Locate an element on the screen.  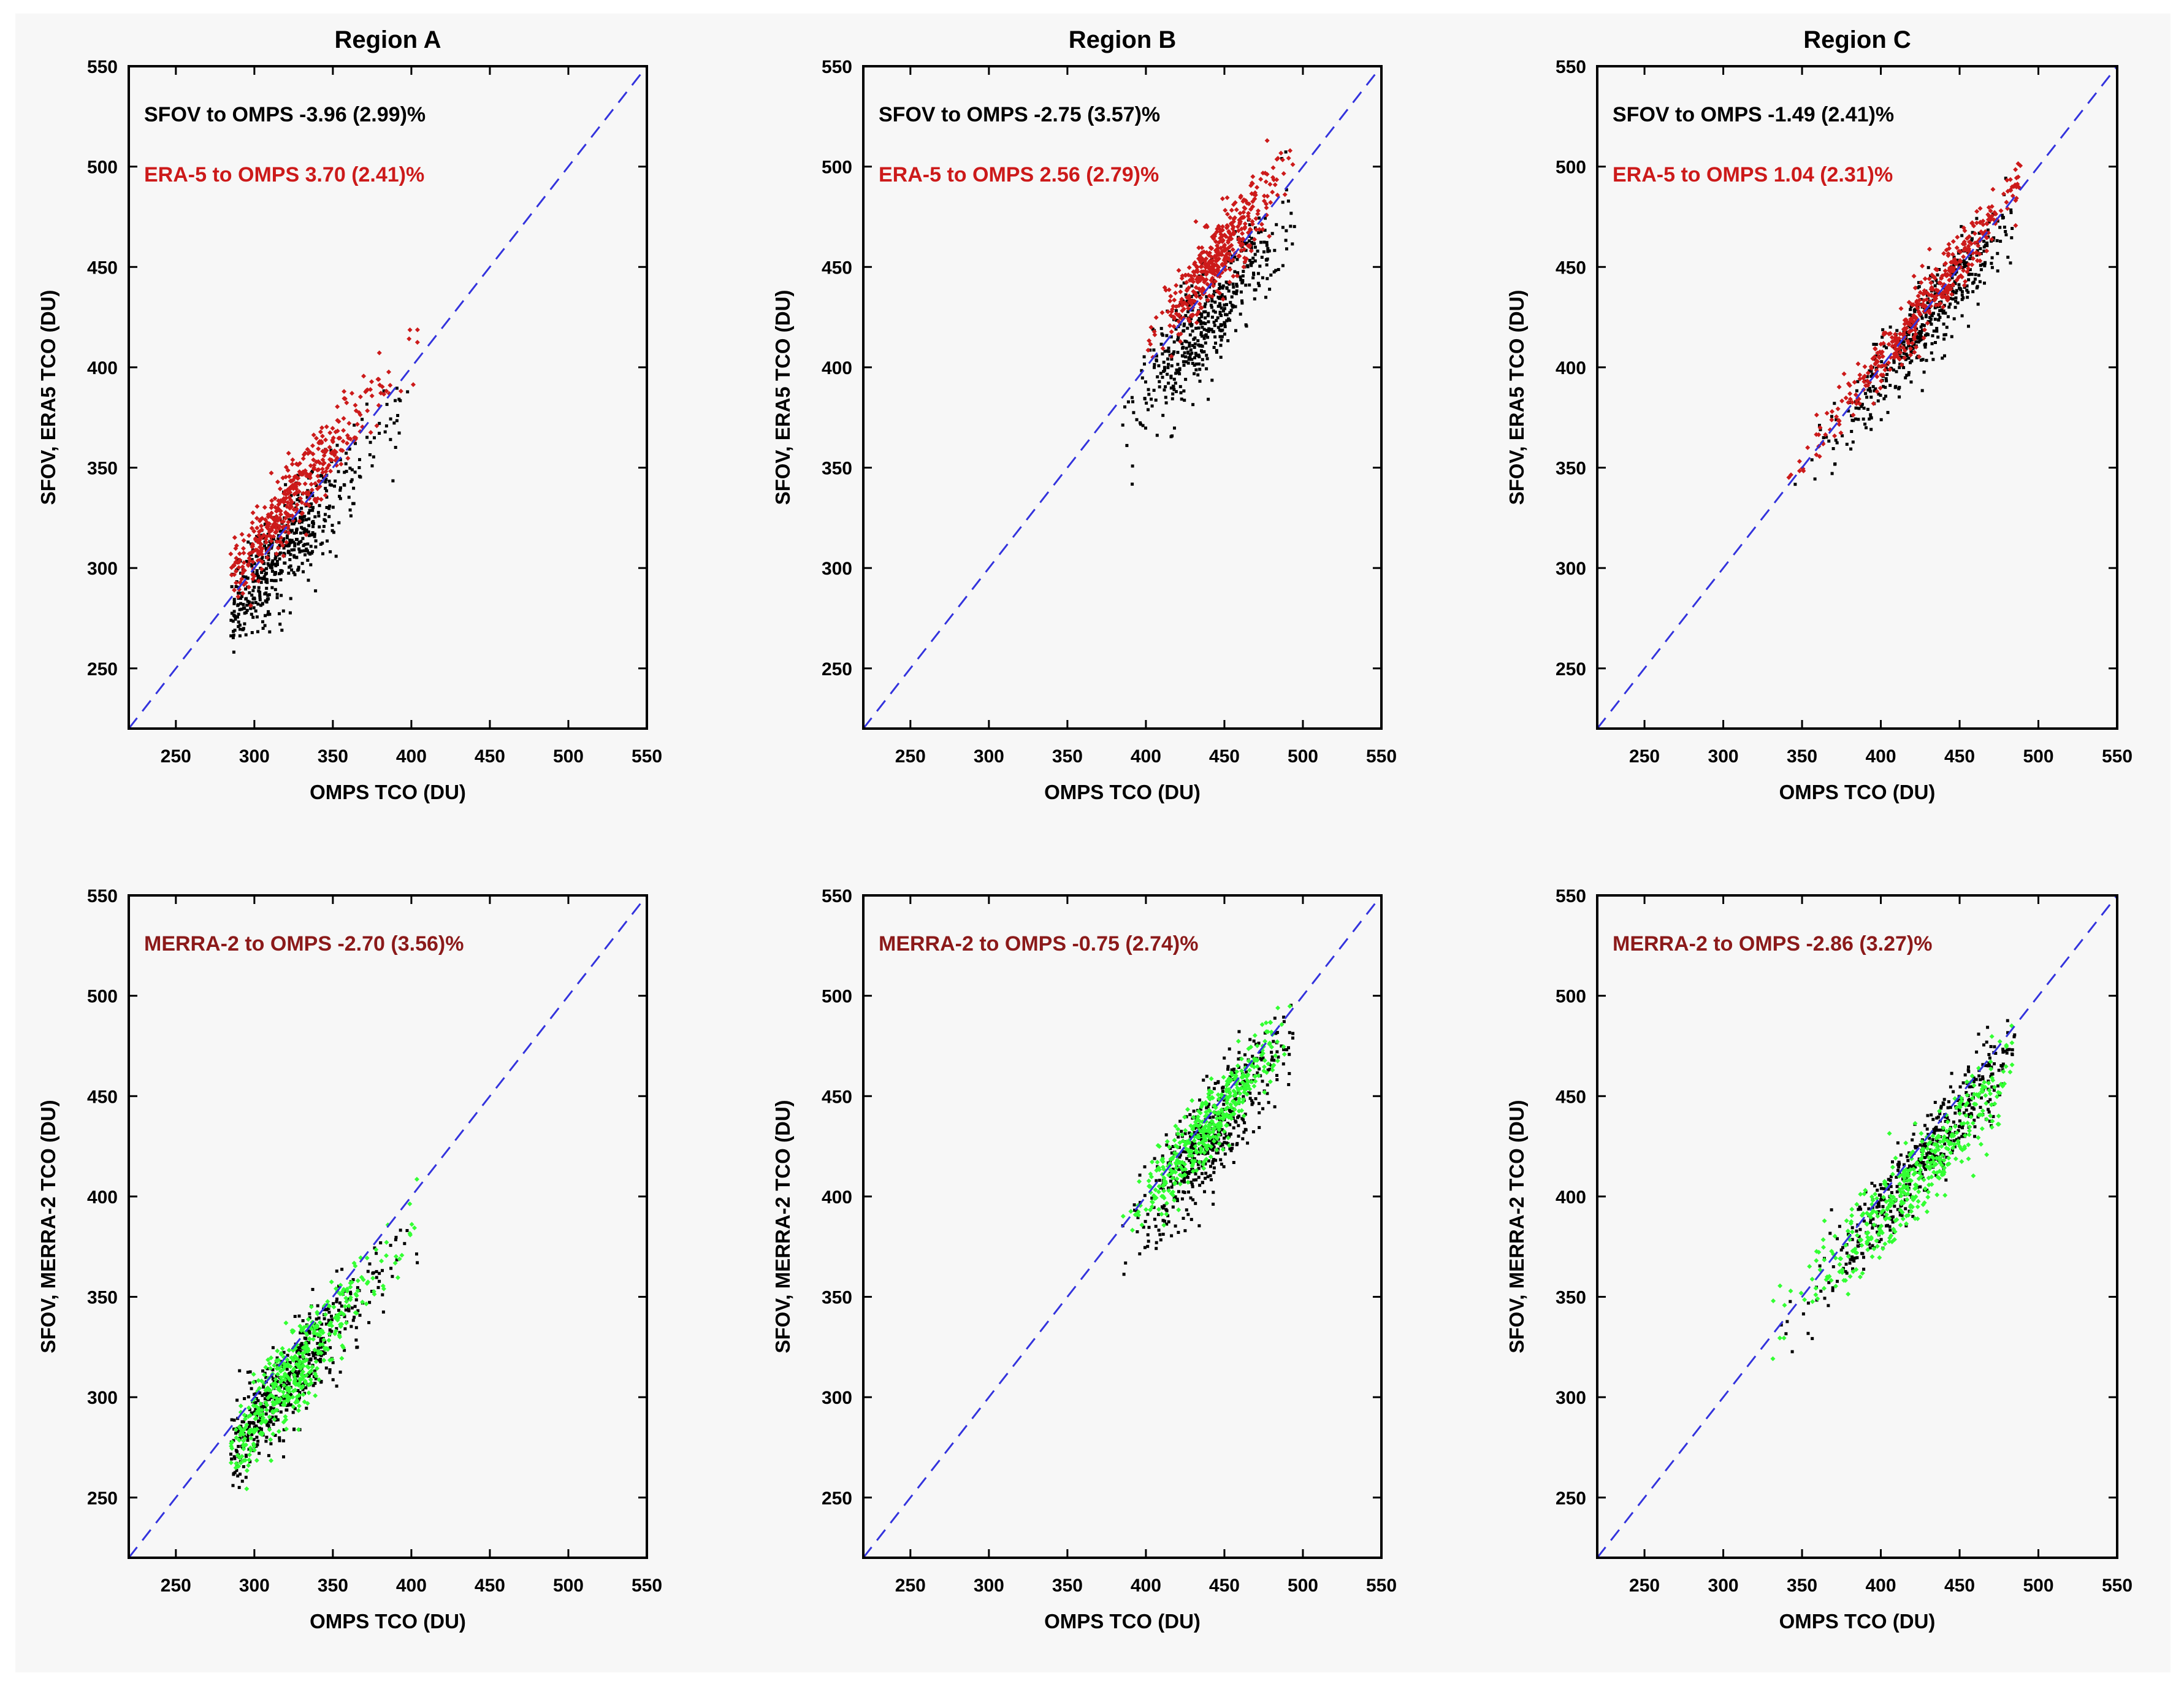
y-tick-label: 350 is located at coordinates (837, 1298).